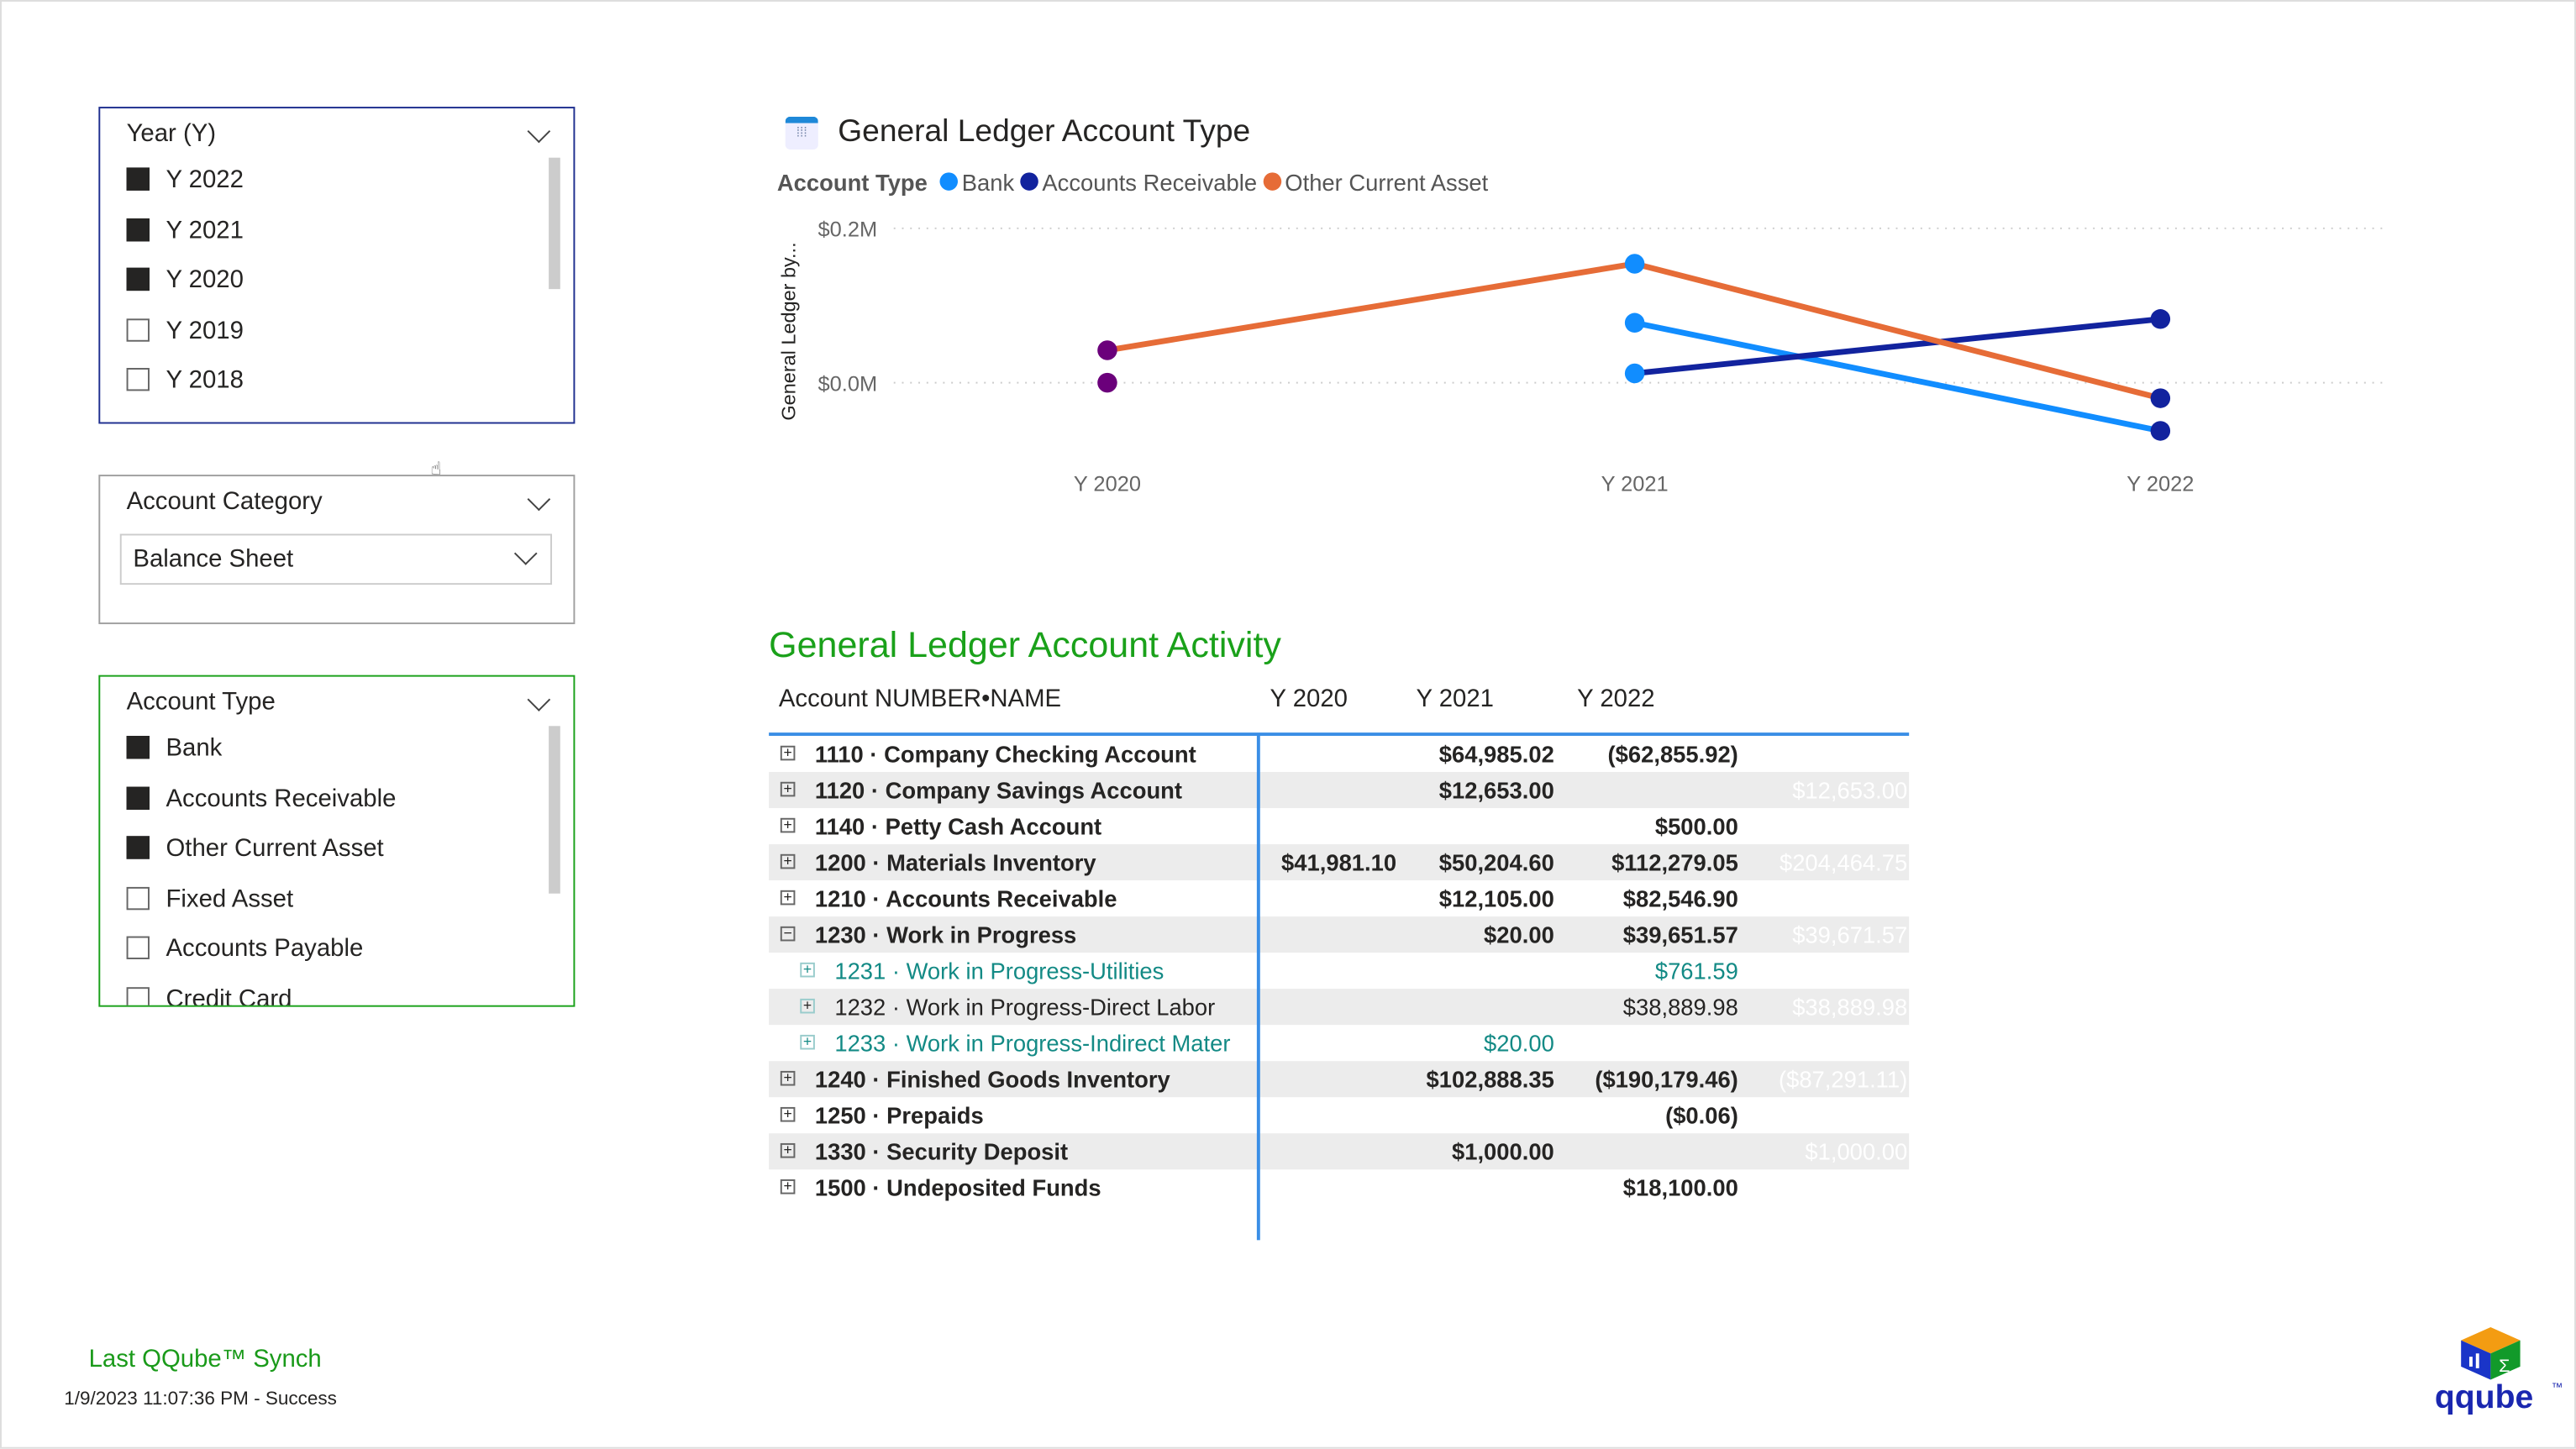 The height and width of the screenshot is (1449, 2576). Describe the element at coordinates (848, 384) in the screenshot. I see `y-tick-label: $0.0M` at that location.